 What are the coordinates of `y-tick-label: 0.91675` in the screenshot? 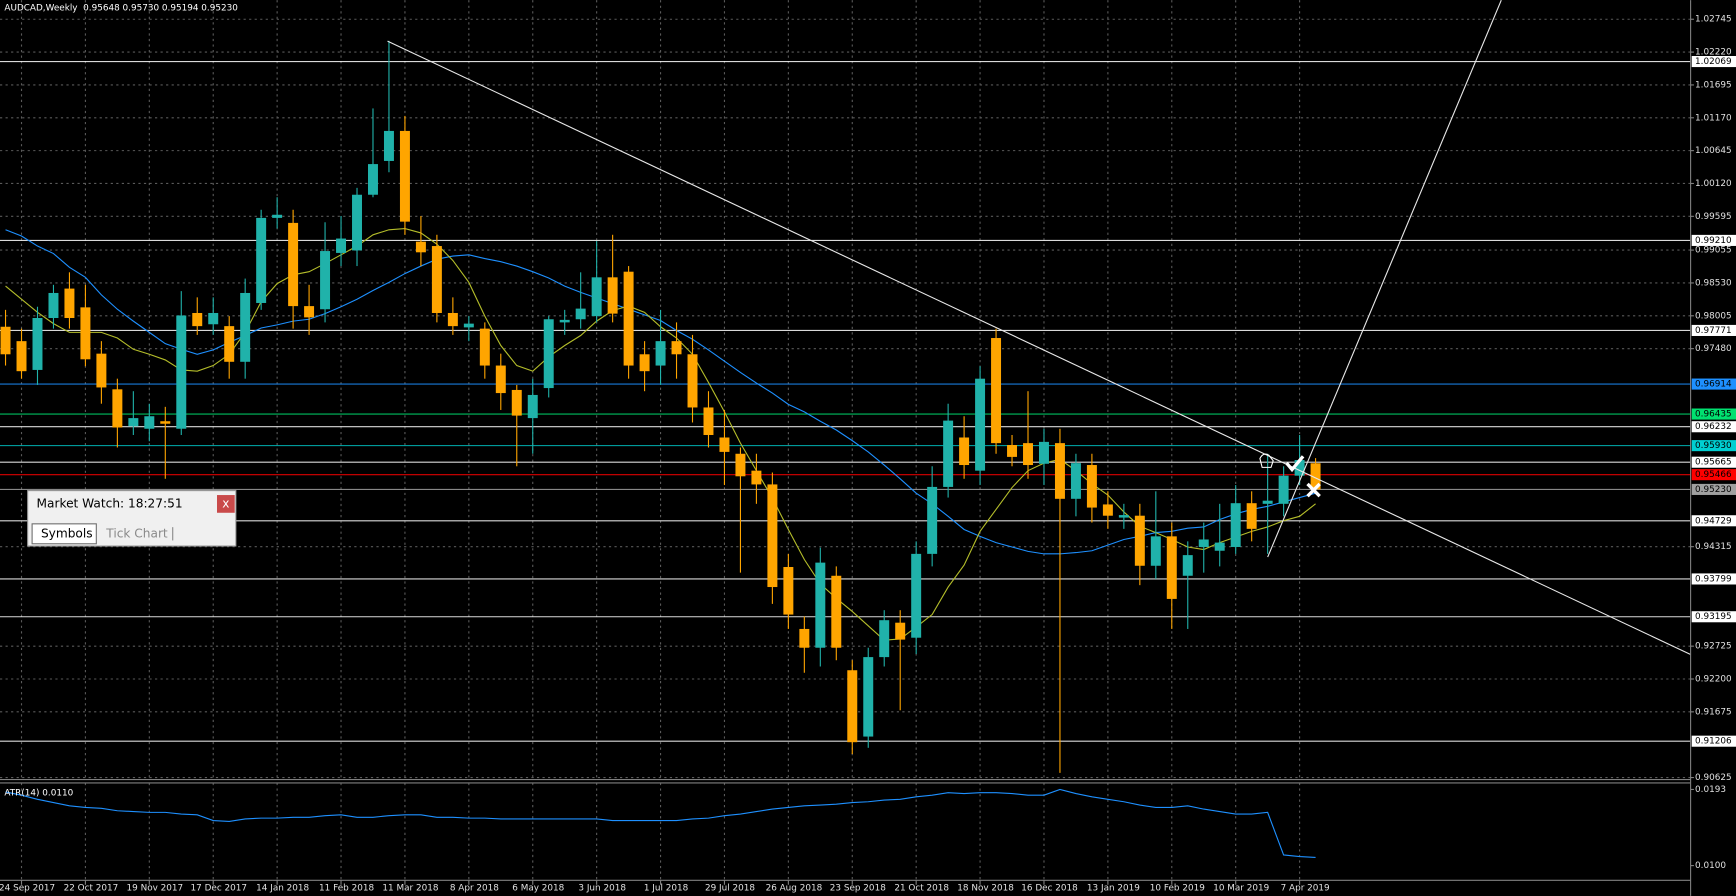 It's located at (1713, 712).